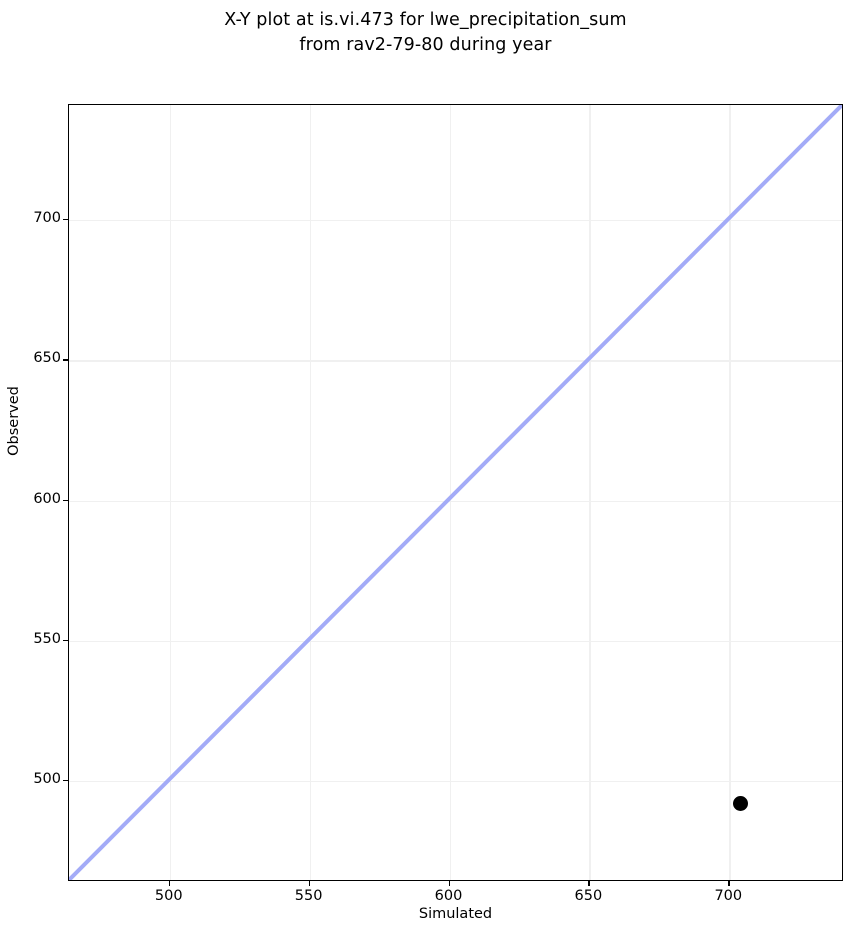  Describe the element at coordinates (308, 896) in the screenshot. I see `x-tick-label: 550` at that location.